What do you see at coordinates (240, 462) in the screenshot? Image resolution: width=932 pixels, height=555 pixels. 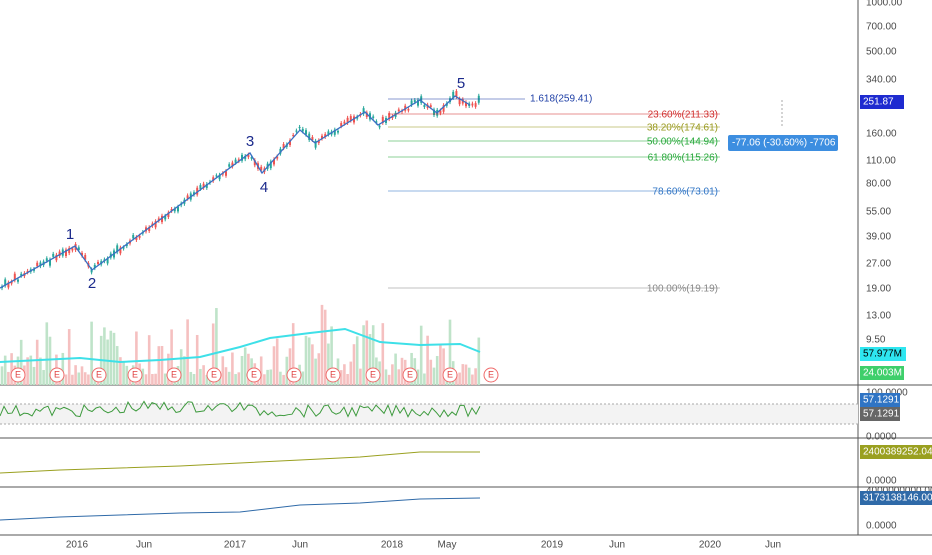 I see `pane3-line` at bounding box center [240, 462].